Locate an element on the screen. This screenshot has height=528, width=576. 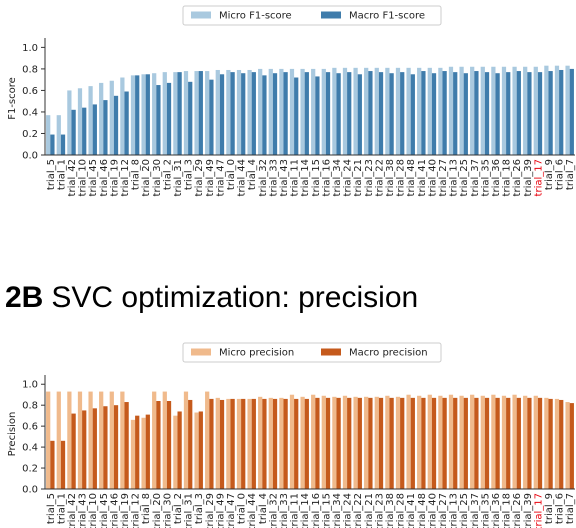
x-tick-label: trial_22 is located at coordinates (358, 510).